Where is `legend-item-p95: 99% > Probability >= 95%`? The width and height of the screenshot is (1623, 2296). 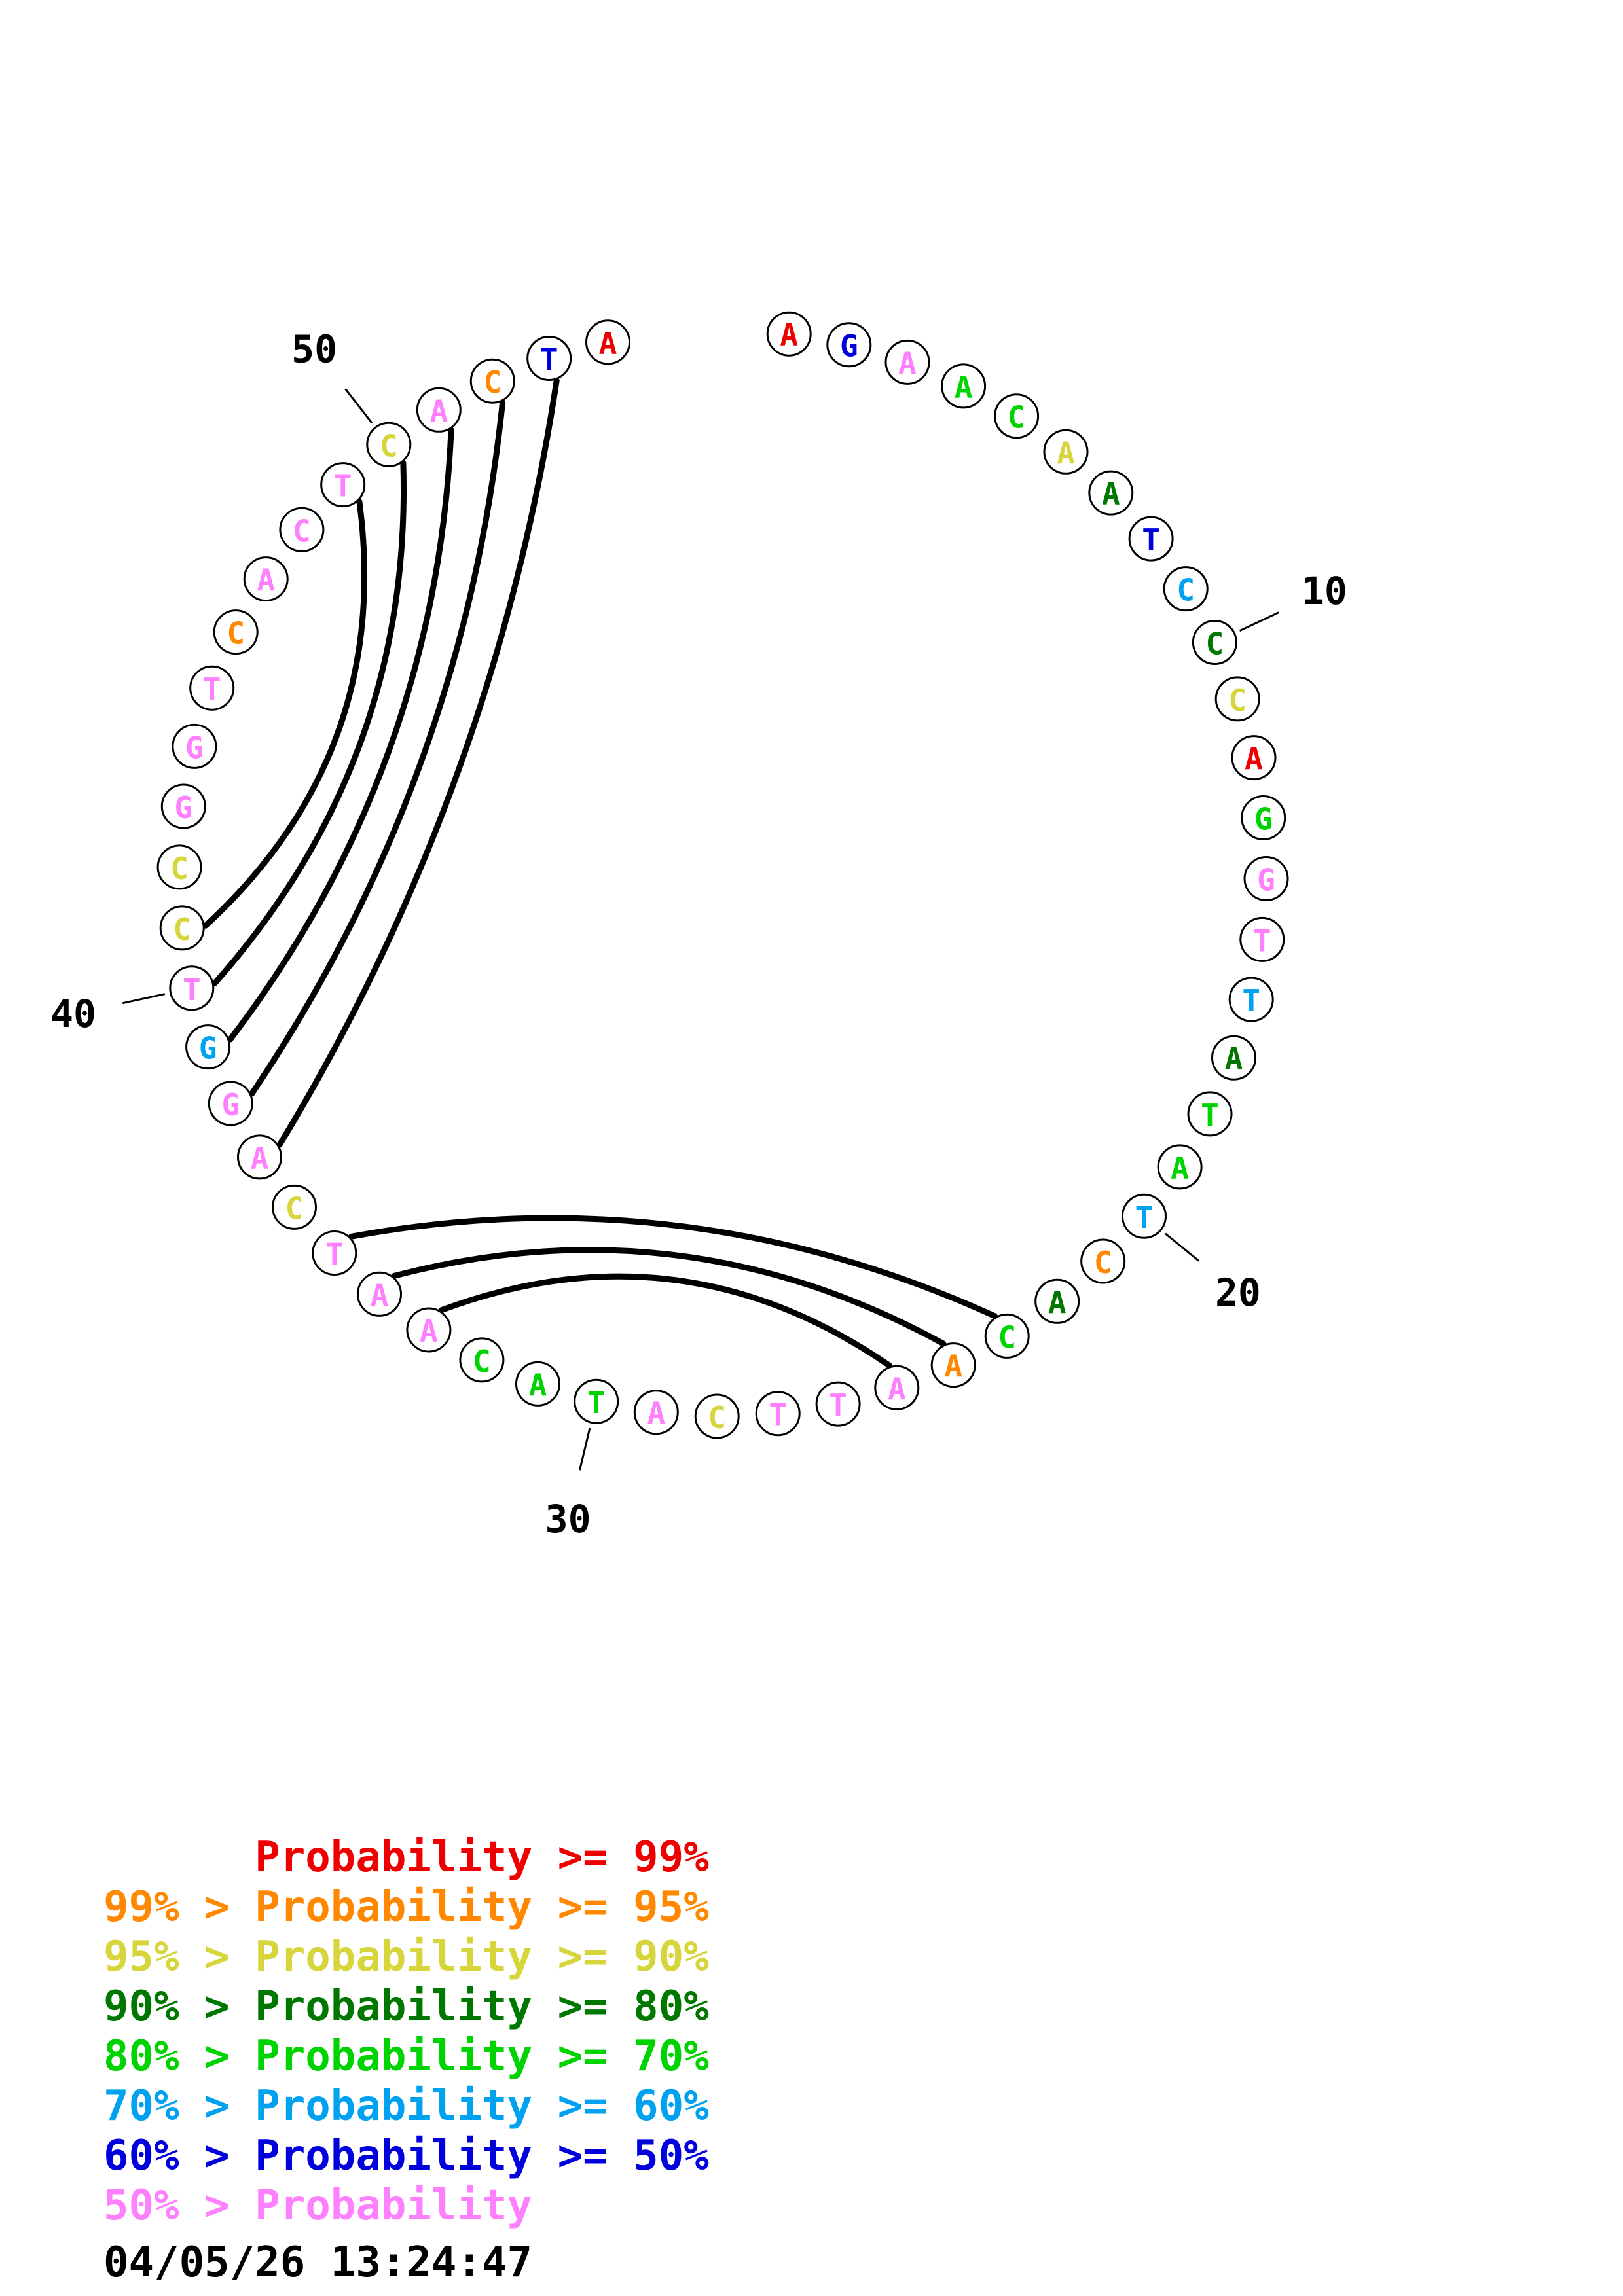
legend-item-p95: 99% > Probability >= 95% is located at coordinates (406, 1907).